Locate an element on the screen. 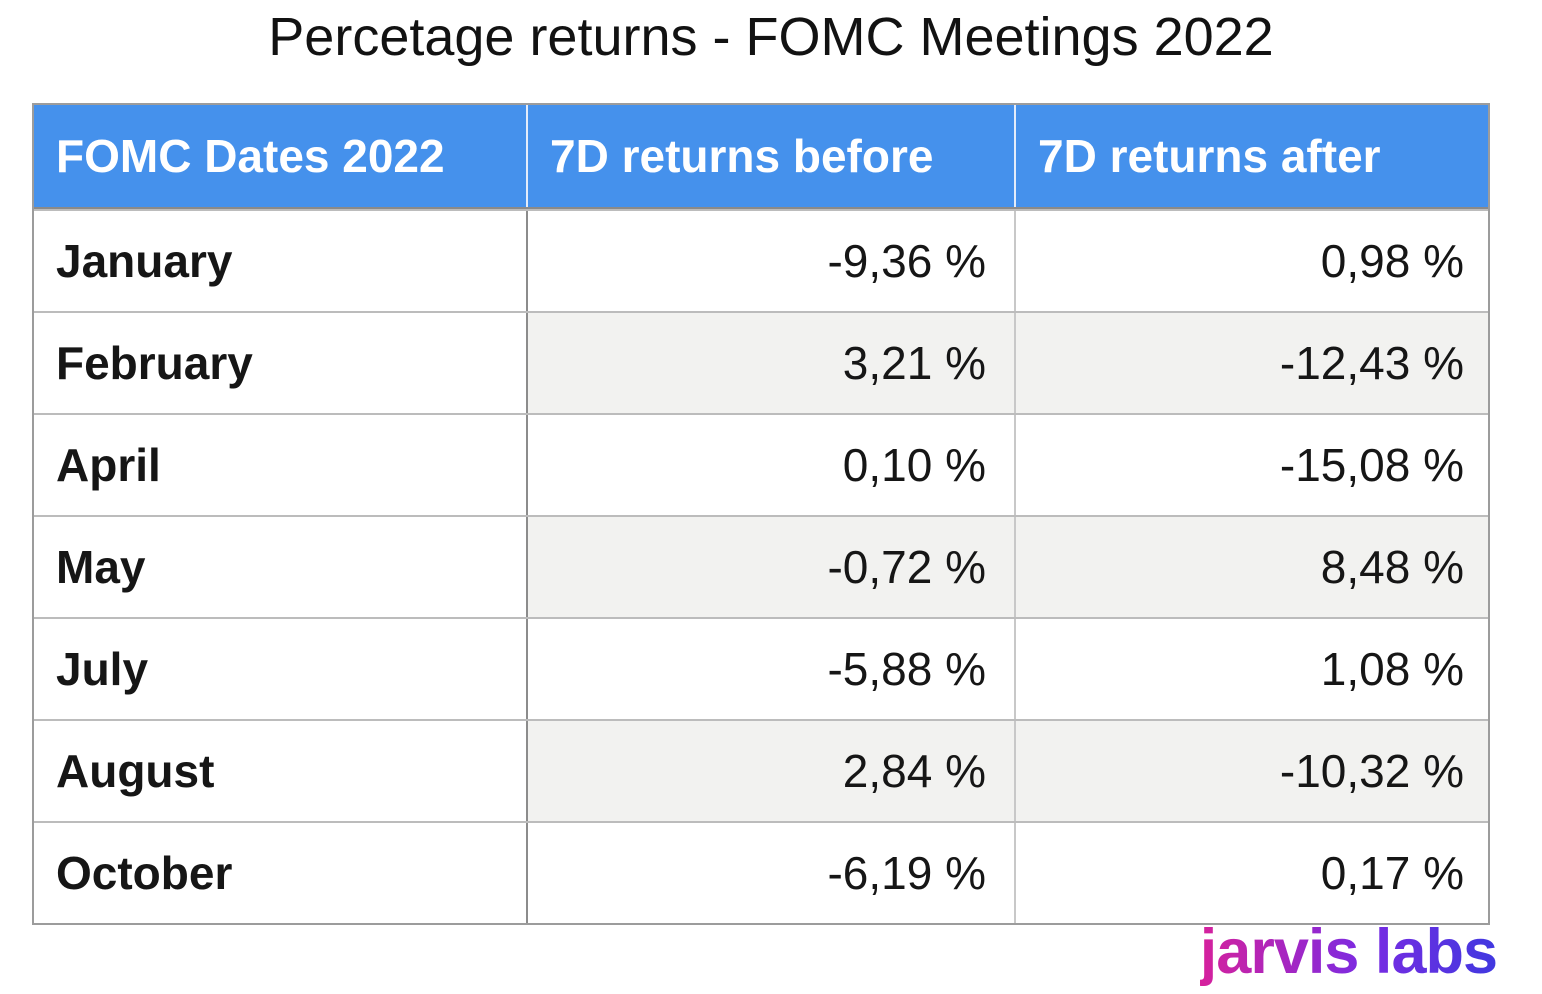 The width and height of the screenshot is (1542, 994). month-cell: July is located at coordinates (280, 669).